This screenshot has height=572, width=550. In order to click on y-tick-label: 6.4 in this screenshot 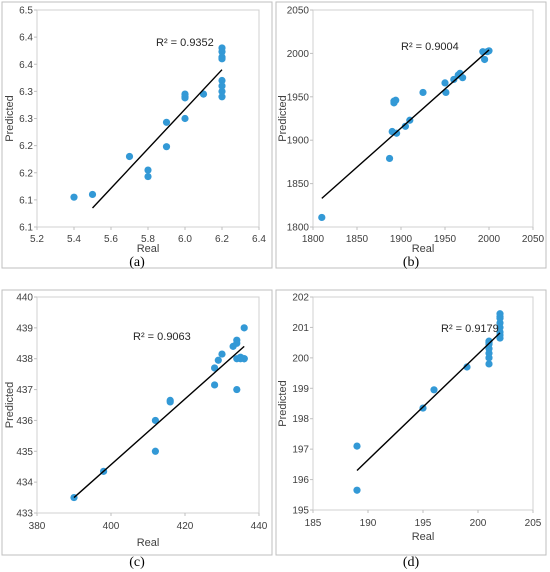, I will do `click(26, 65)`.